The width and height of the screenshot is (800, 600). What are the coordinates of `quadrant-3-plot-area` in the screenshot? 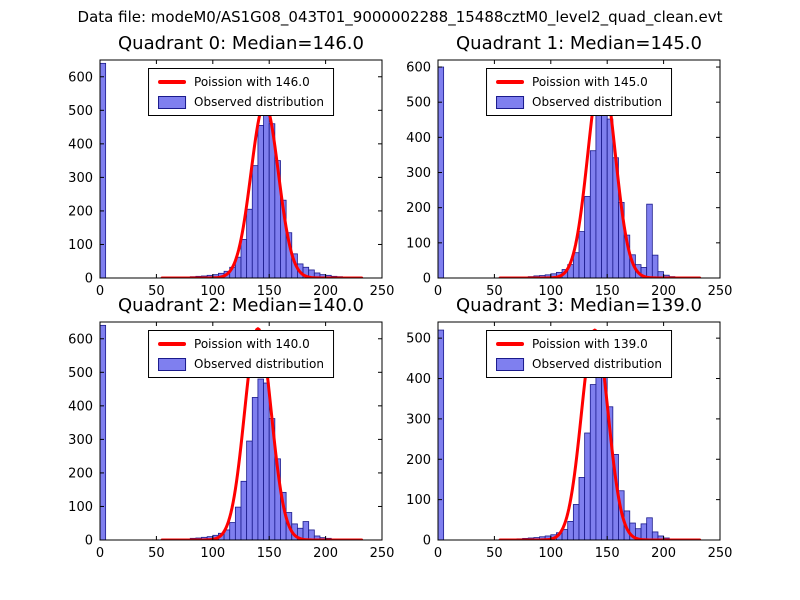 It's located at (570, 434).